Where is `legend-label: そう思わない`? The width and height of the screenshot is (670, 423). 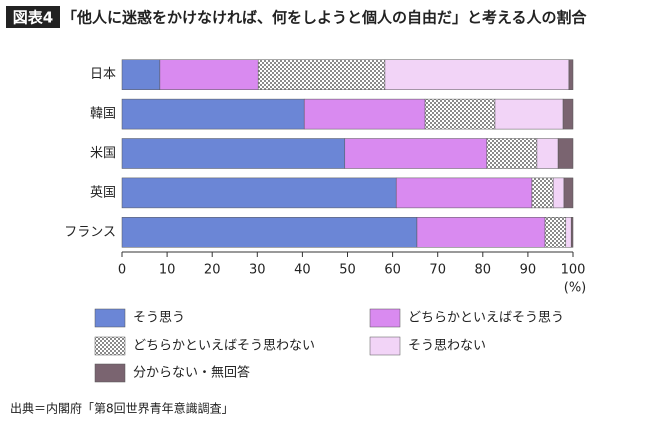
legend-label: そう思わない is located at coordinates (447, 346).